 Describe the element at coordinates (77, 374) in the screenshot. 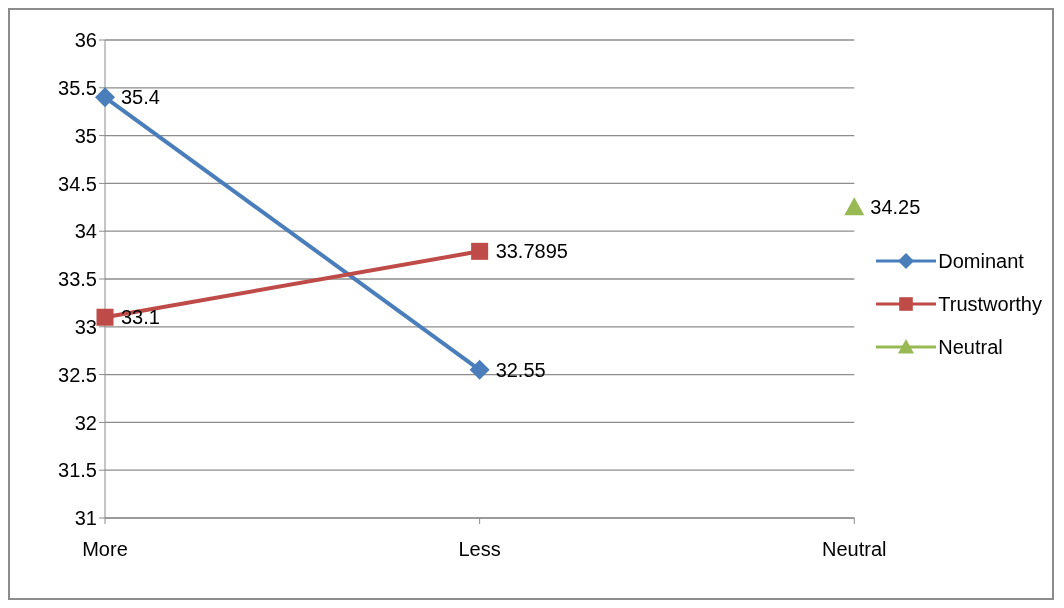

I see `y-tick-label: 32.5` at that location.